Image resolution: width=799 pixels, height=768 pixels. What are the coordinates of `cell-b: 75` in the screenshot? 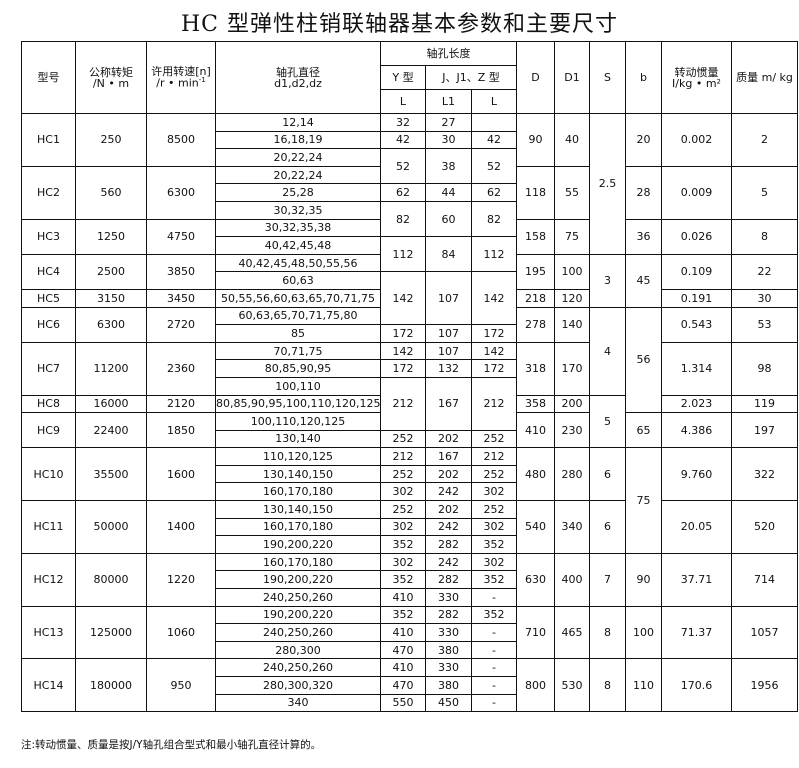 It's located at (643, 500).